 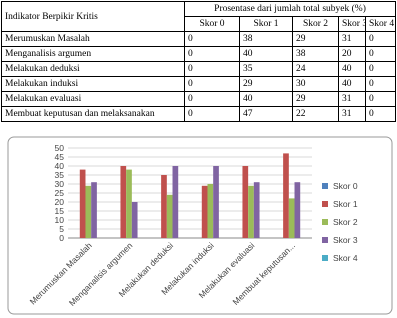 I want to click on y-tick-label: 0, so click(x=61, y=238).